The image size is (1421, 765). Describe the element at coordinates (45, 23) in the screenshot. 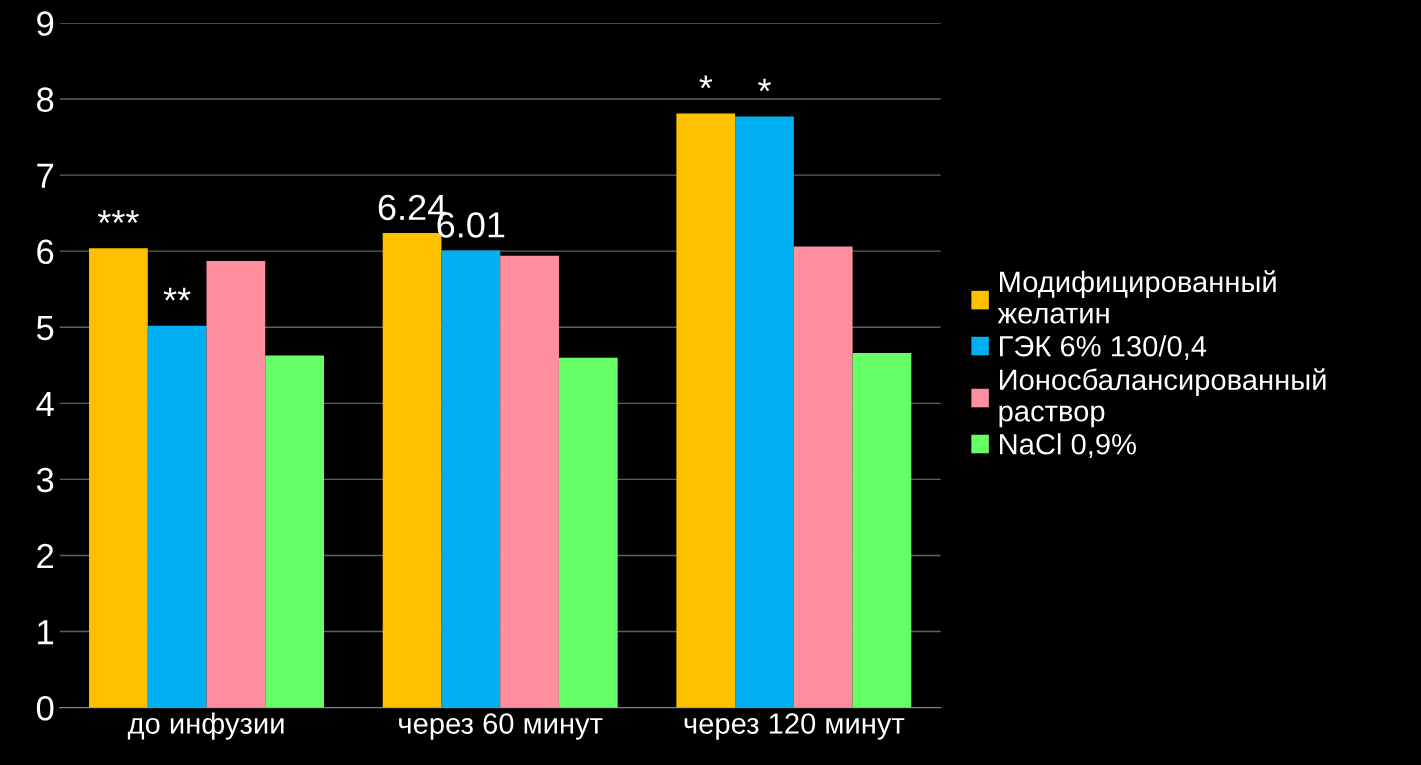

I see `y-tick-label: 9` at that location.